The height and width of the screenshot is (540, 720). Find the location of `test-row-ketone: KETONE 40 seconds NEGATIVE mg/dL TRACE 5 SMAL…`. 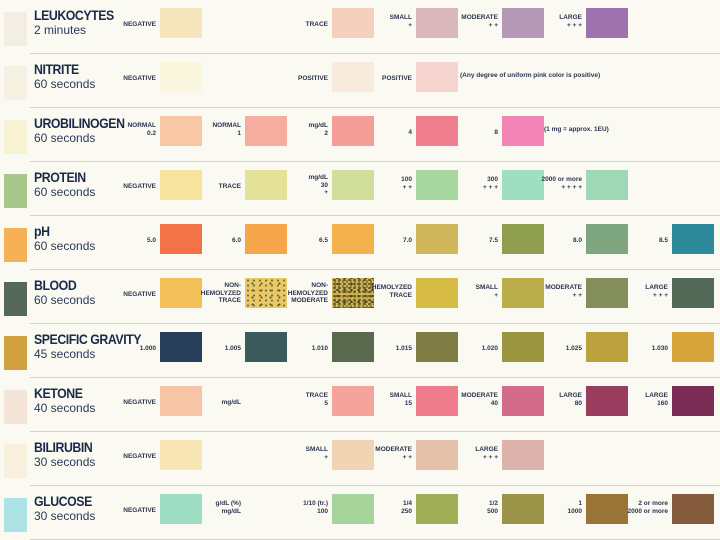

test-row-ketone: KETONE 40 seconds NEGATIVE mg/dL TRACE 5 SMAL… is located at coordinates (360, 405).